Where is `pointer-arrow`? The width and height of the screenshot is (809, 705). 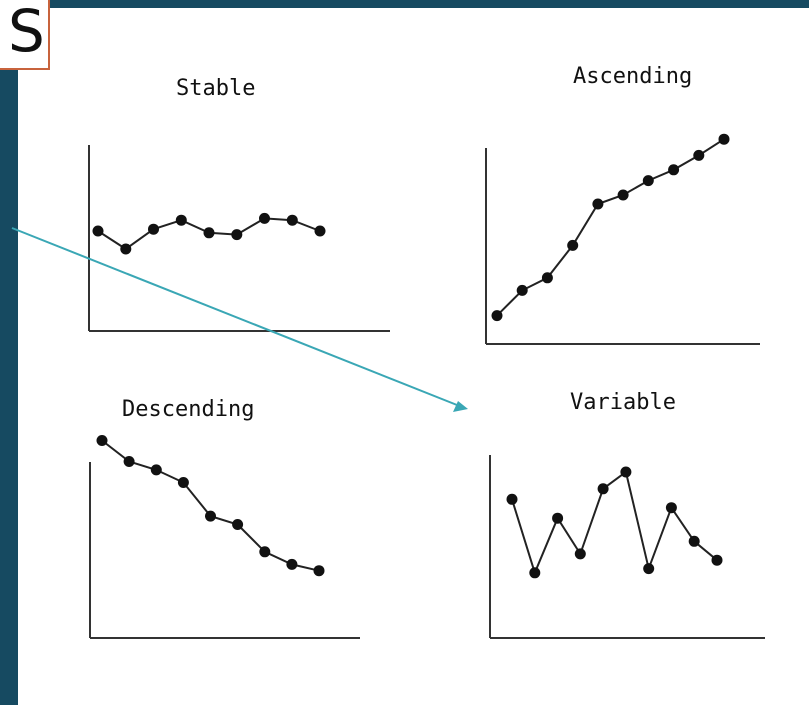
pointer-arrow is located at coordinates (239, 319).